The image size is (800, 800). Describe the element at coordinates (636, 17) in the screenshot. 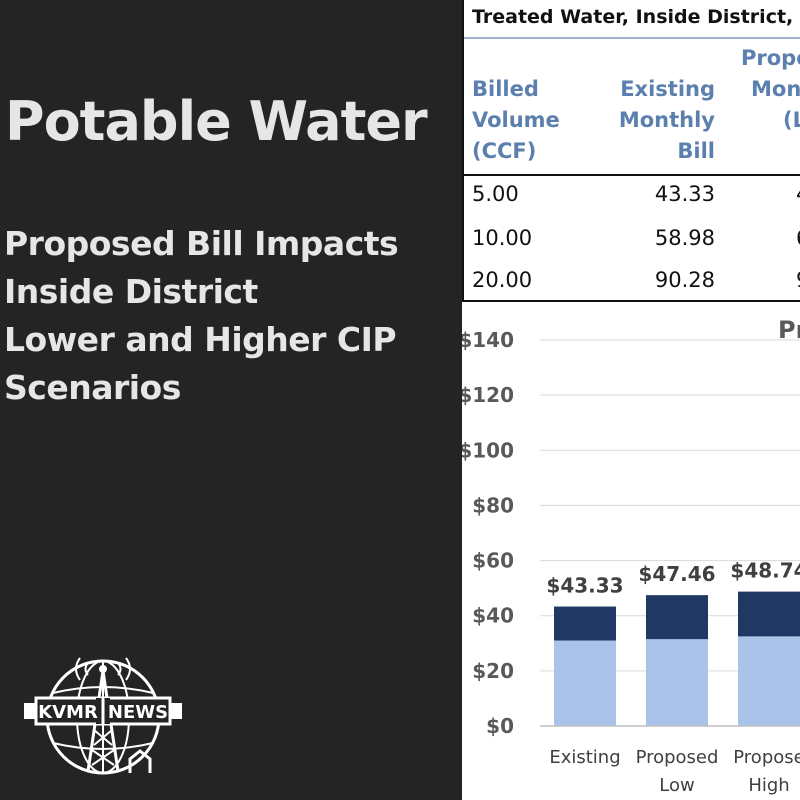

I see `table-title: Treated Water, Inside District, 5` at that location.